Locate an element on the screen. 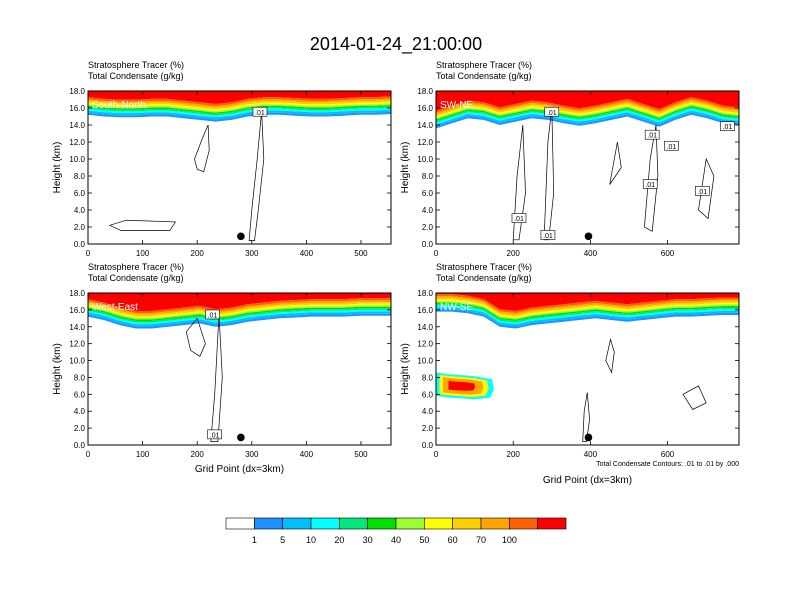 This screenshot has height=612, width=792. section-label: SW-NE is located at coordinates (456, 105).